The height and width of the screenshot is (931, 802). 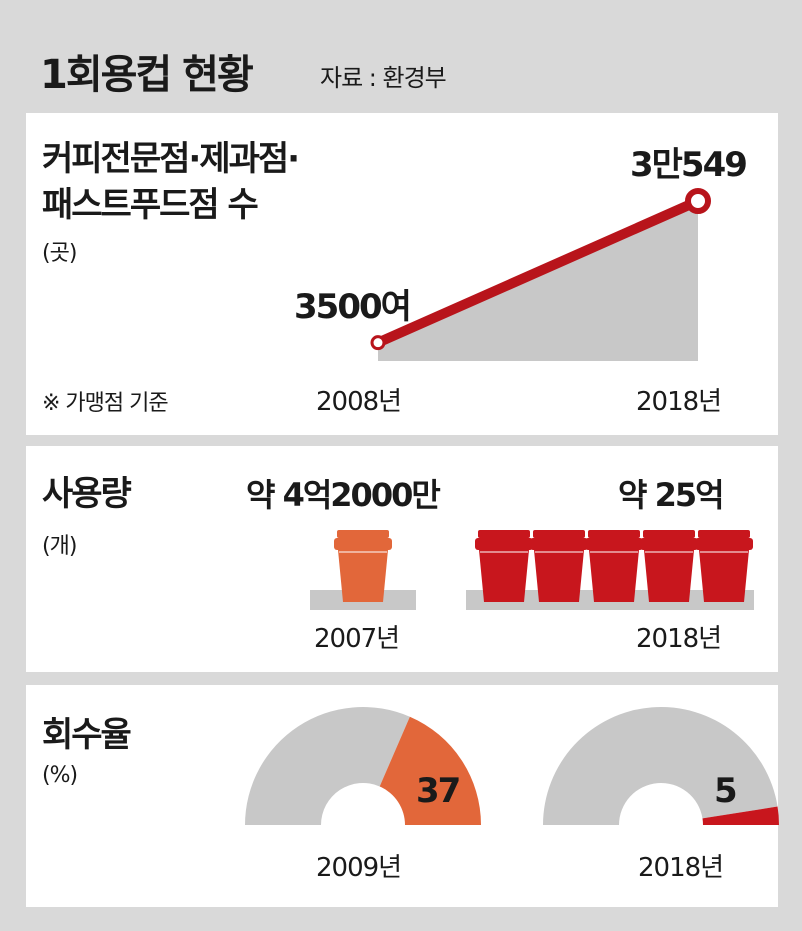 What do you see at coordinates (147, 75) in the screenshot?
I see `page-title: 1회용컵 현황` at bounding box center [147, 75].